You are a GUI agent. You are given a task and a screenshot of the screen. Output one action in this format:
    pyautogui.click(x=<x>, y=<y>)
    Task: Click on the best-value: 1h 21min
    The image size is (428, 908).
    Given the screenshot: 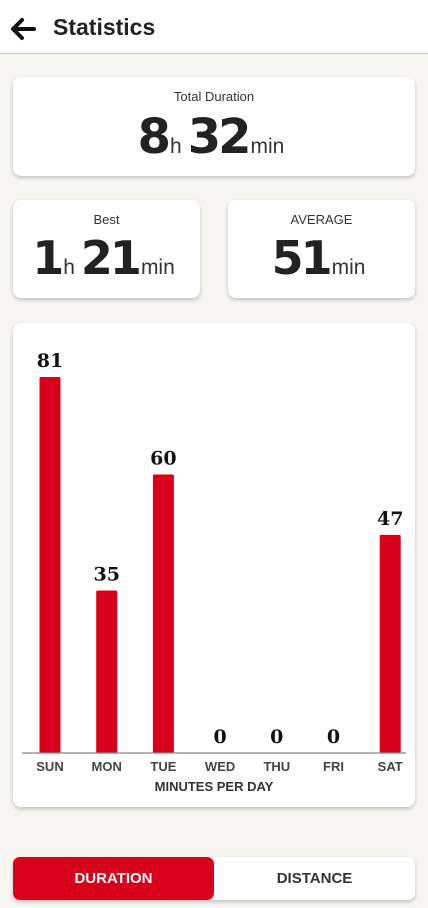 What is the action you would take?
    pyautogui.click(x=106, y=258)
    